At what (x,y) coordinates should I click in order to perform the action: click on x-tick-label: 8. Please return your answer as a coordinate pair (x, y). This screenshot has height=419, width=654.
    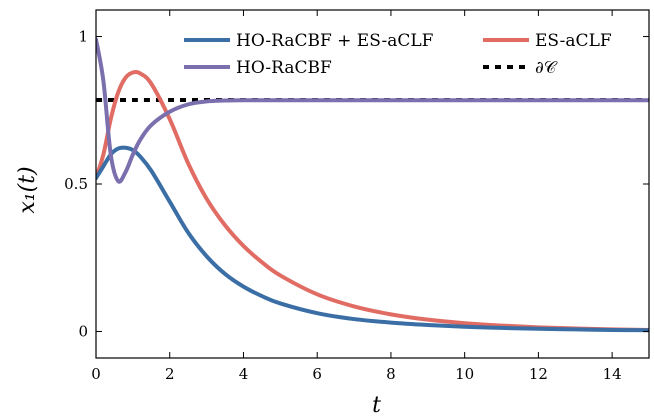
    Looking at the image, I should click on (391, 374).